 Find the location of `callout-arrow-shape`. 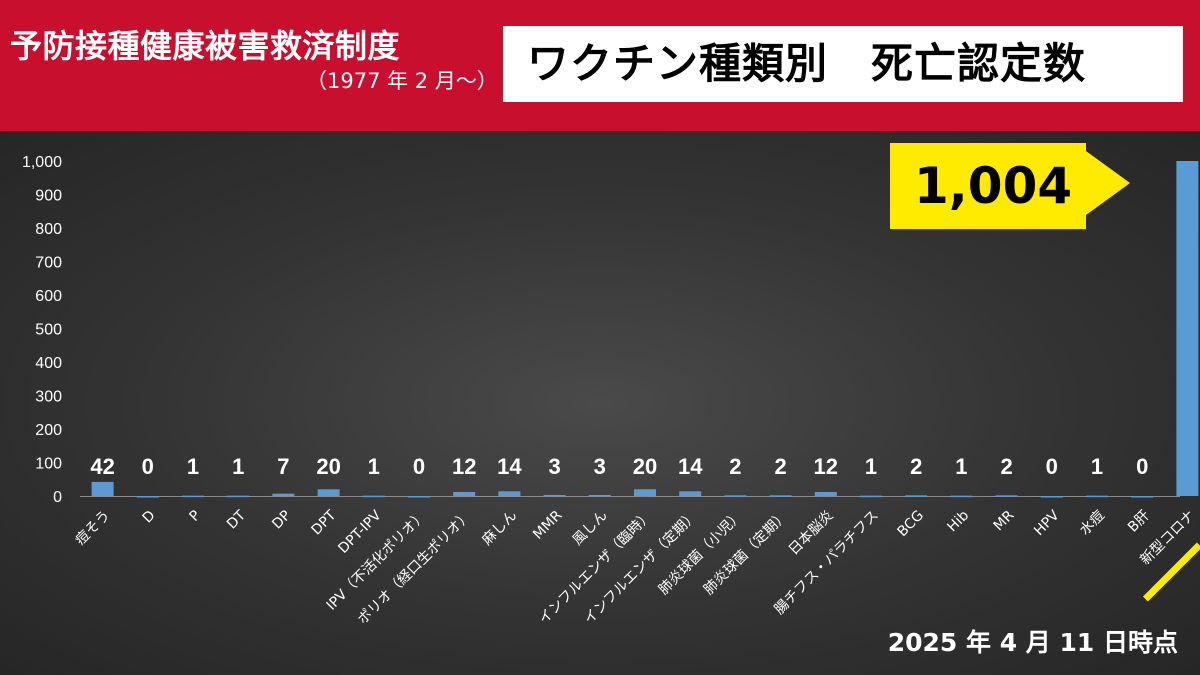

callout-arrow-shape is located at coordinates (1010, 186).